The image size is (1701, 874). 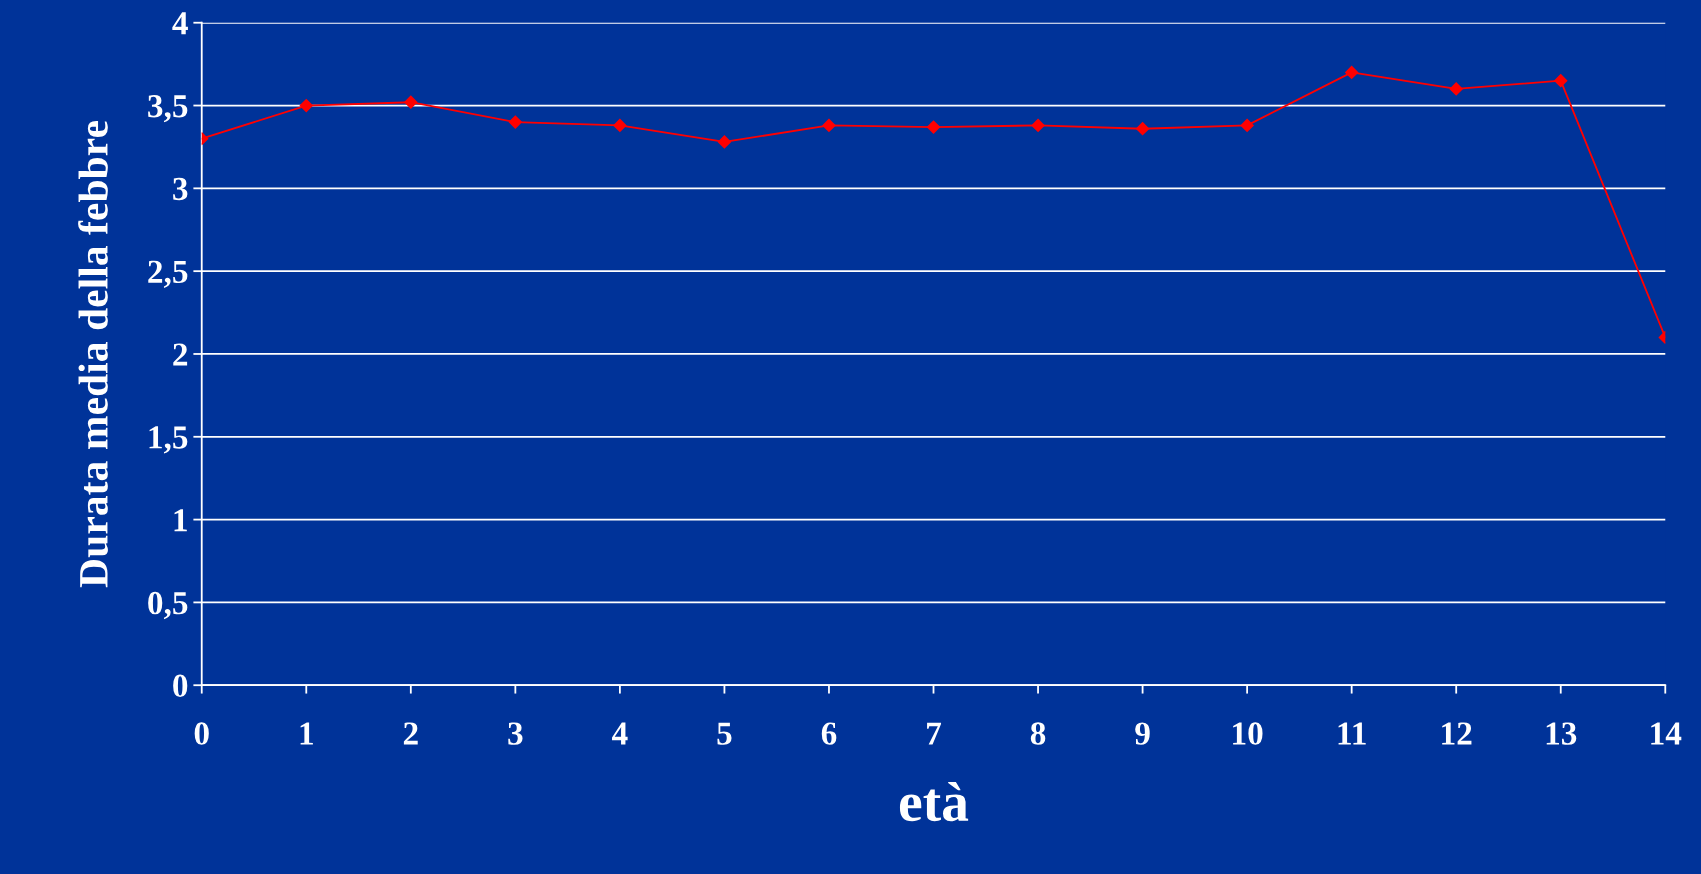 What do you see at coordinates (180, 520) in the screenshot?
I see `y-tick-label: 1` at bounding box center [180, 520].